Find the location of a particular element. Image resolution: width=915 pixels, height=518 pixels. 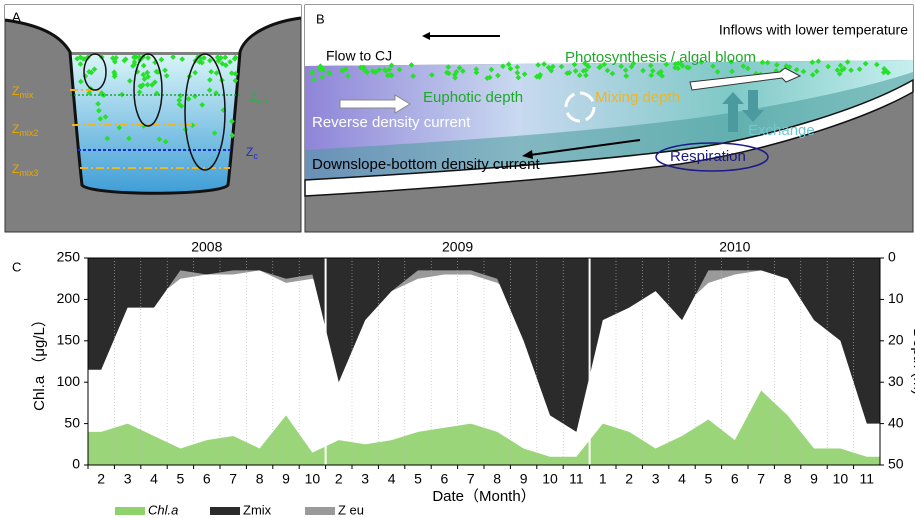

euphotic-label: Euphotic depth is located at coordinates (473, 97).